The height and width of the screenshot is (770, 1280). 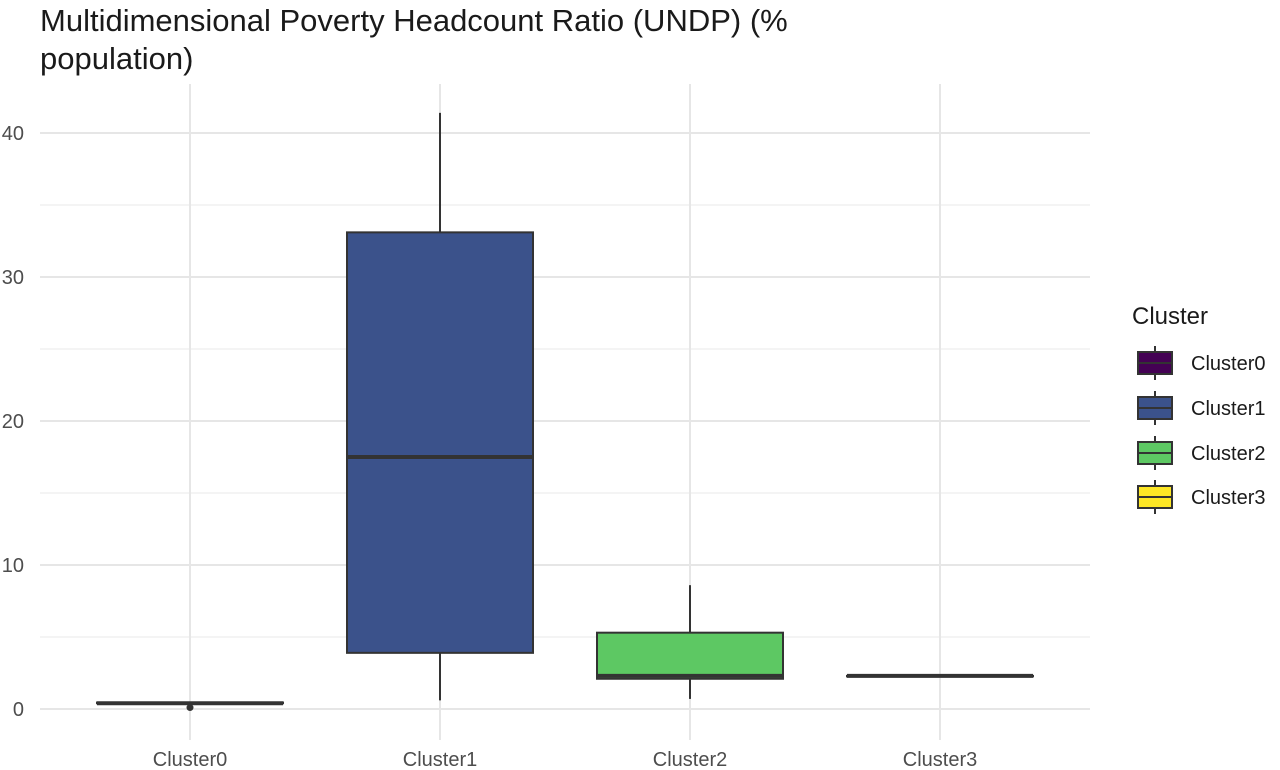 I want to click on y-tick-label: 10, so click(x=13, y=566).